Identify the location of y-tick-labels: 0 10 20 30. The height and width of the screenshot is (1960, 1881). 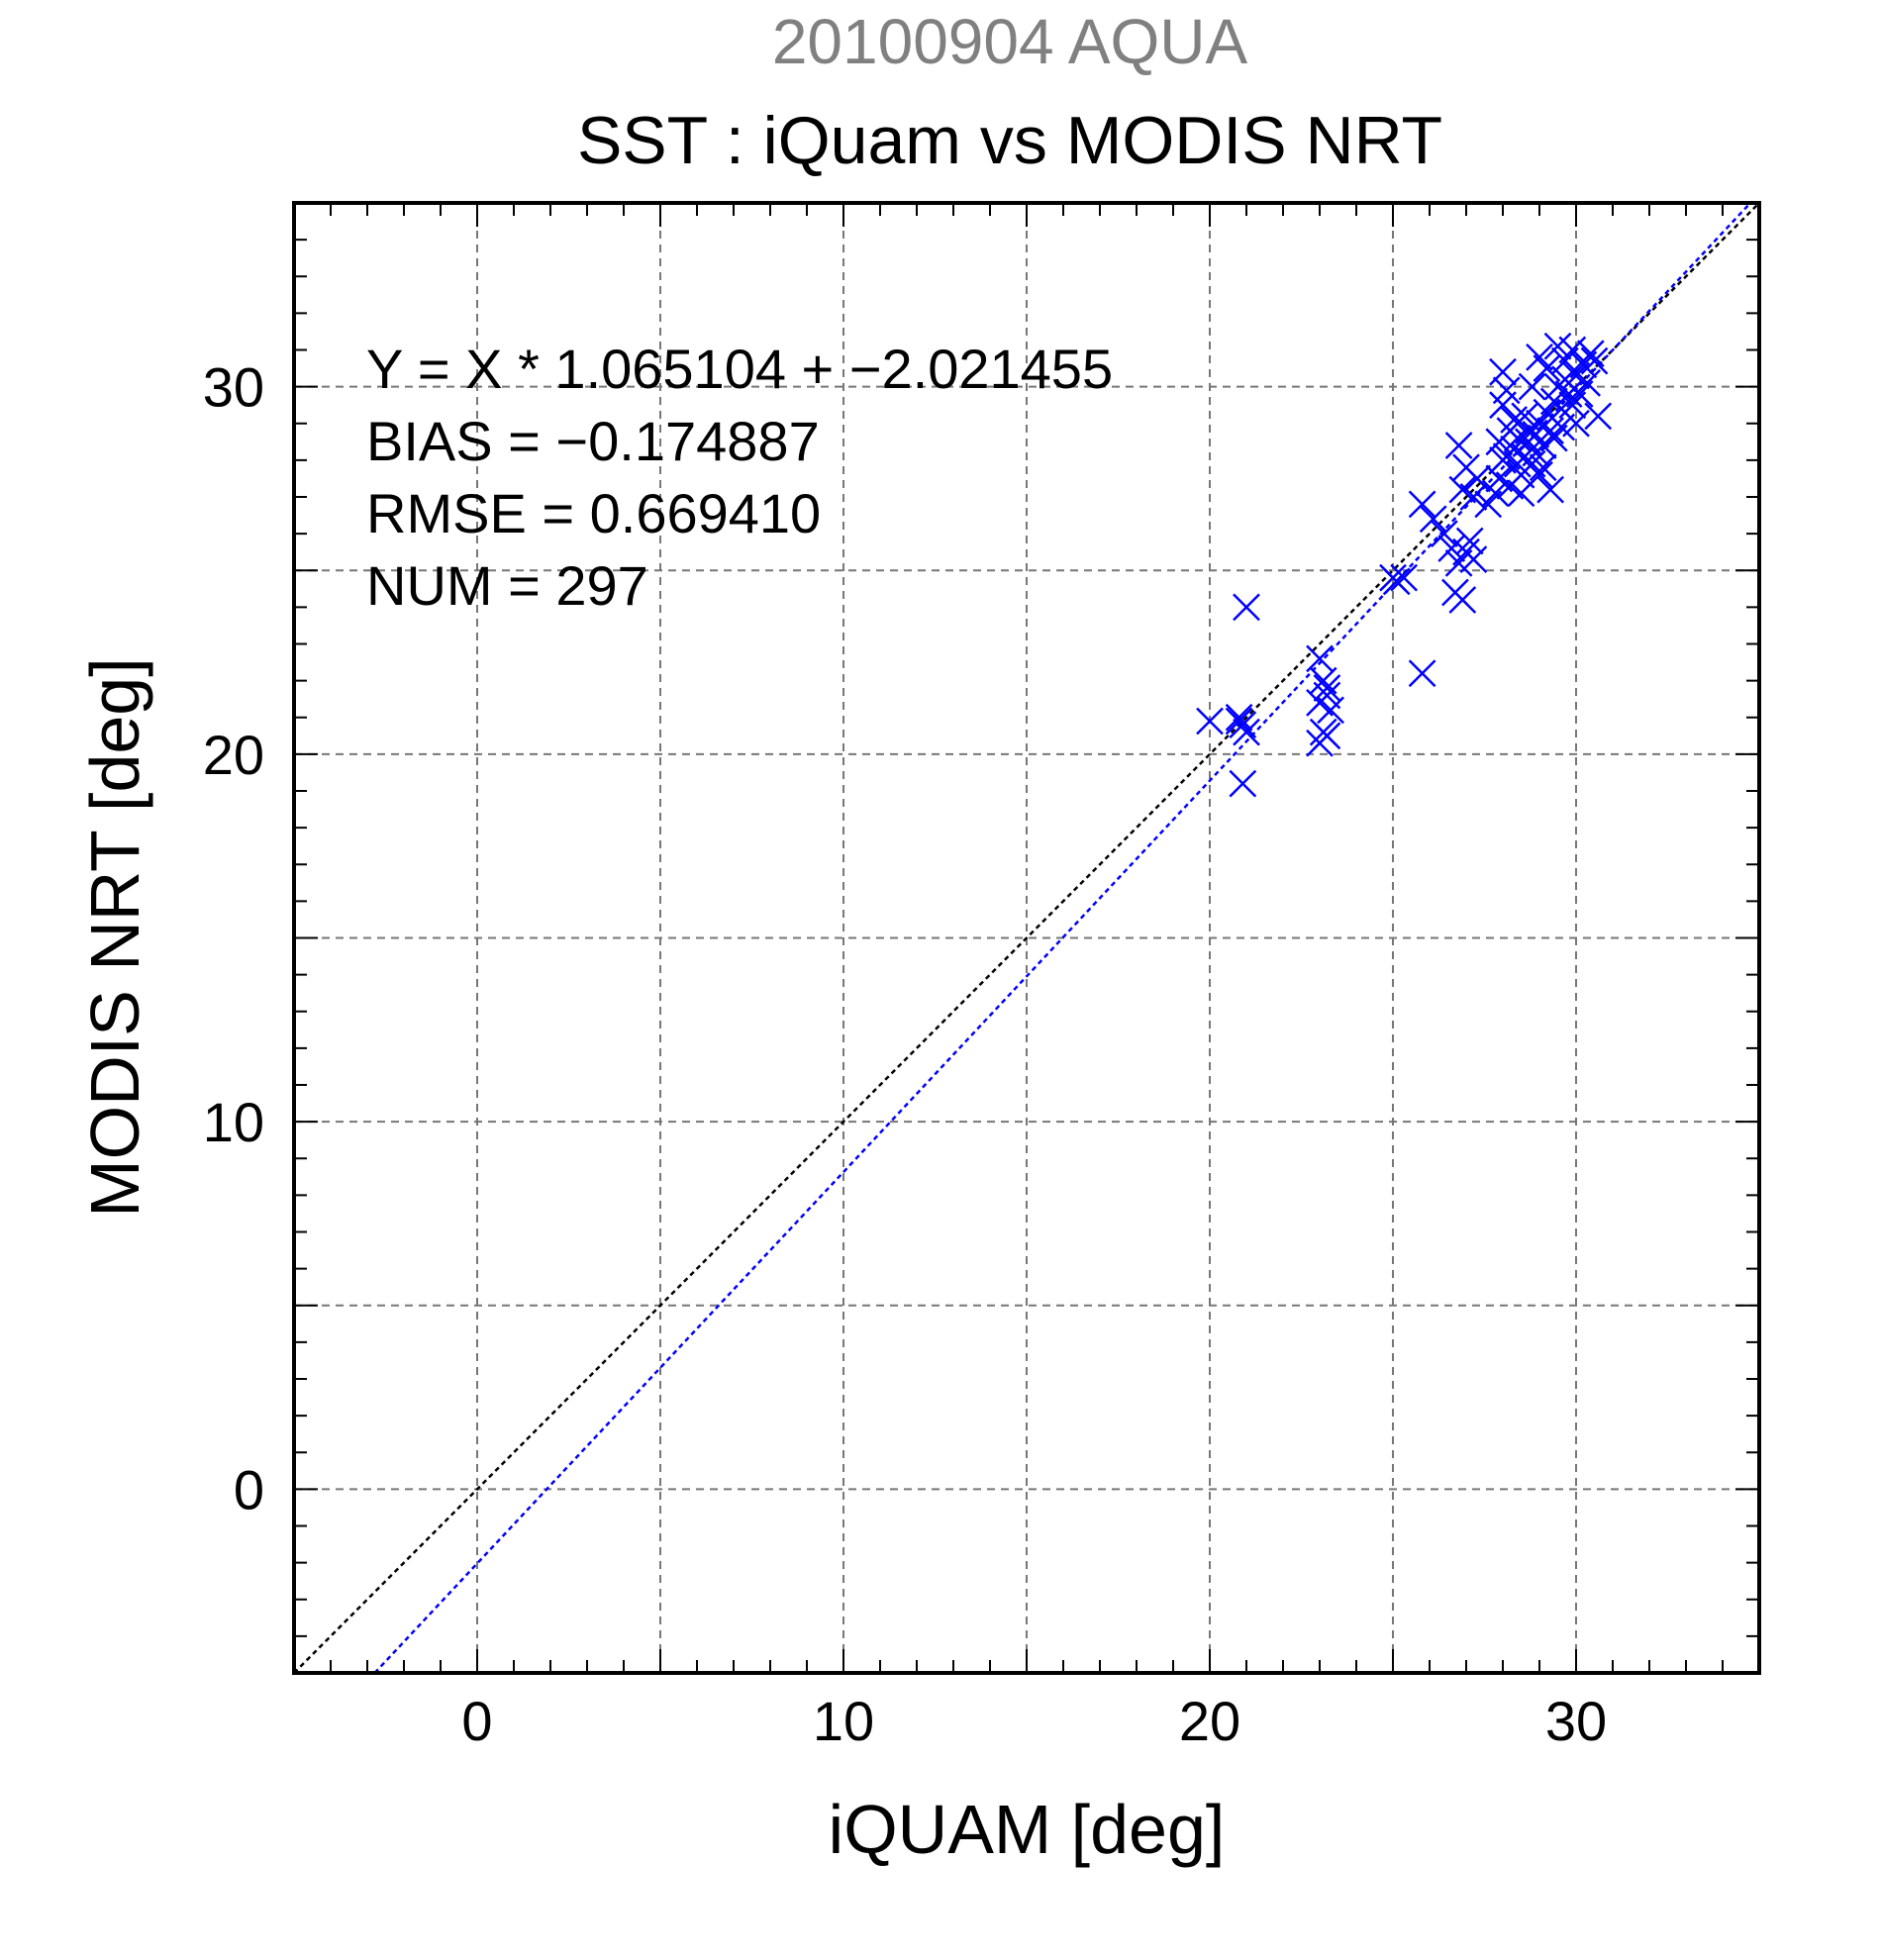
(234, 938).